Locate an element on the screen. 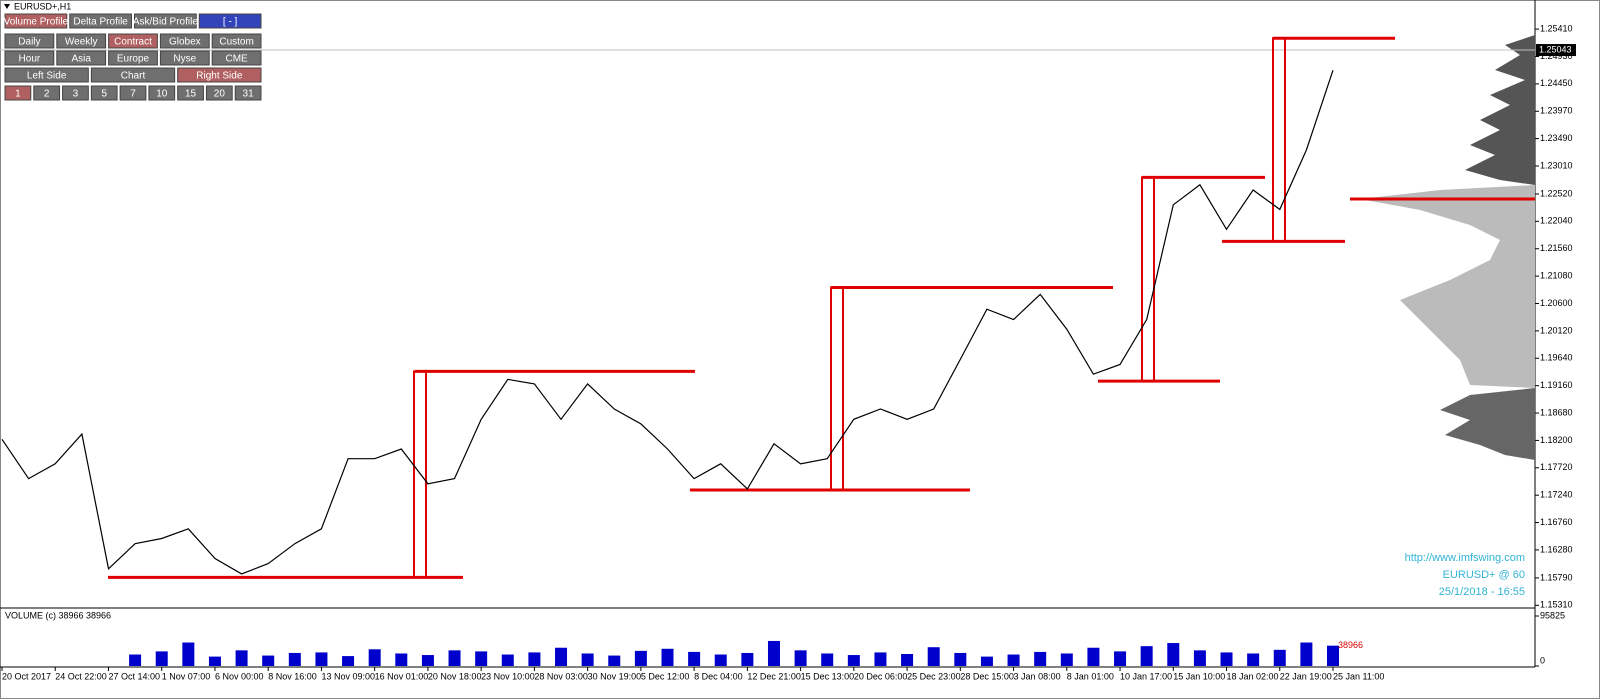  toolbar-button-label: 3 is located at coordinates (76, 94).